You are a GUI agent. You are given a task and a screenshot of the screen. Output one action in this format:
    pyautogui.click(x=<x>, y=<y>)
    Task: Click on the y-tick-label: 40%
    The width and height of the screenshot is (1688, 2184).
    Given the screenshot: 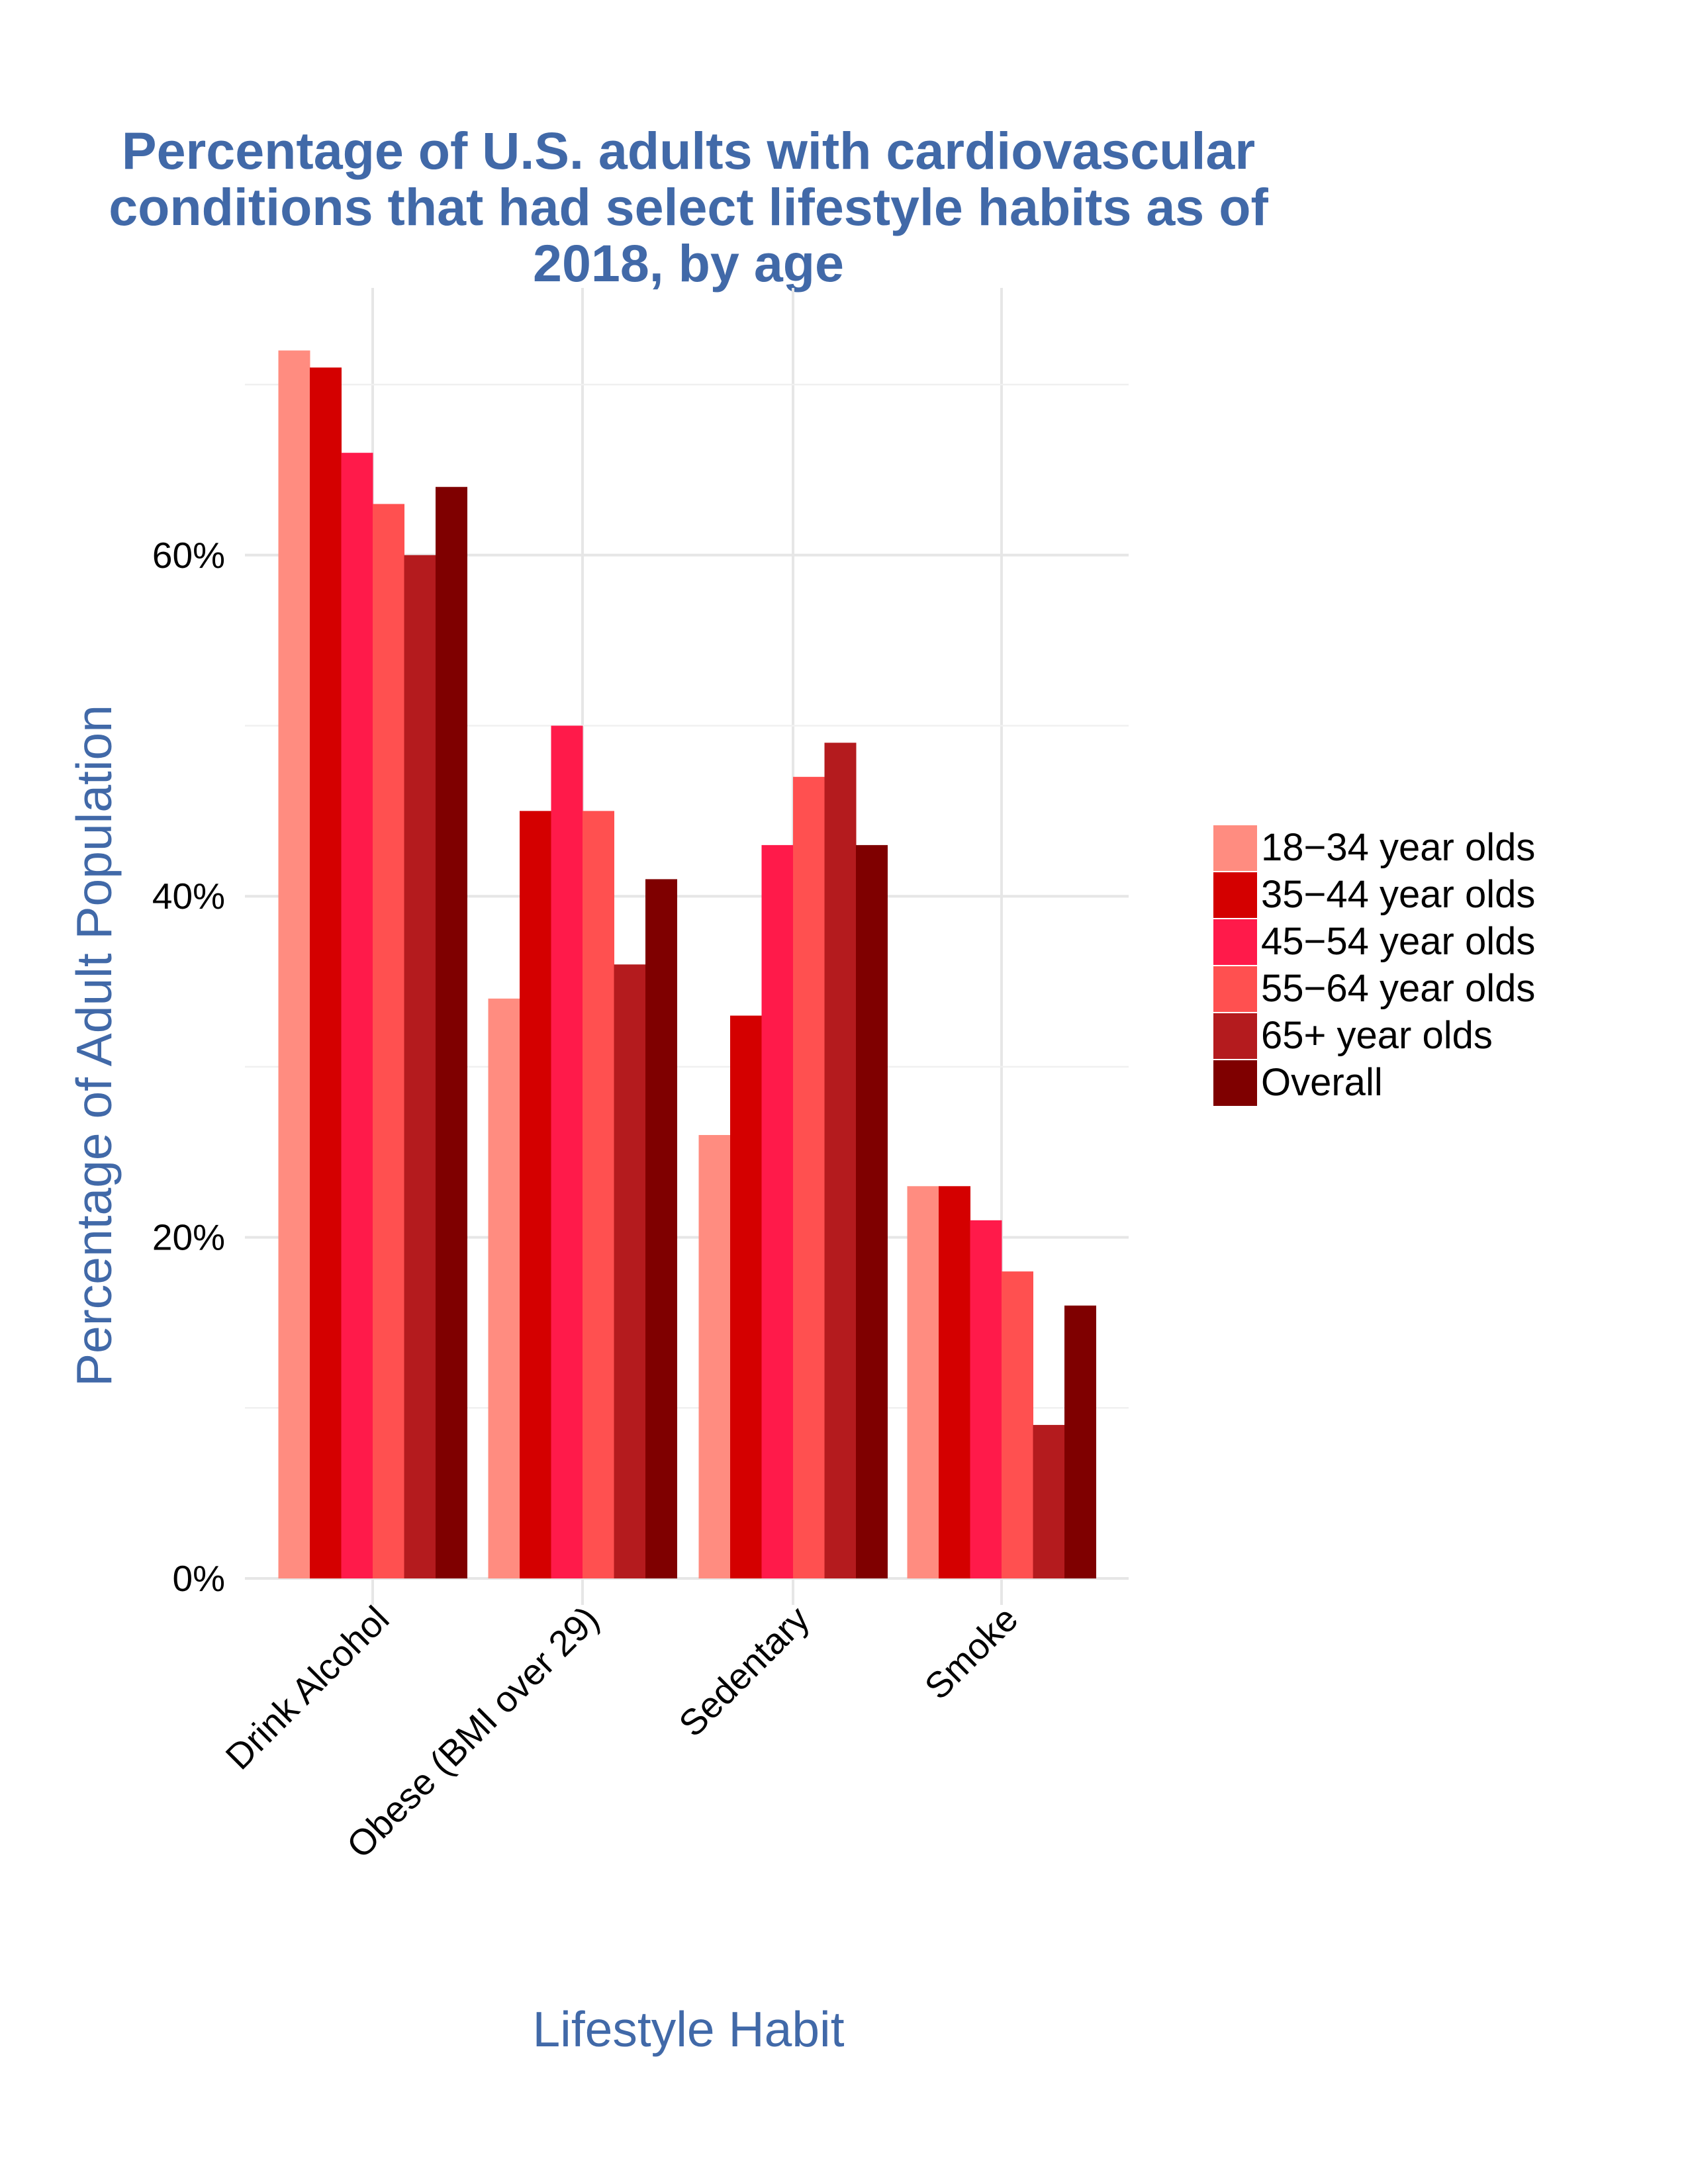 What is the action you would take?
    pyautogui.click(x=188, y=896)
    